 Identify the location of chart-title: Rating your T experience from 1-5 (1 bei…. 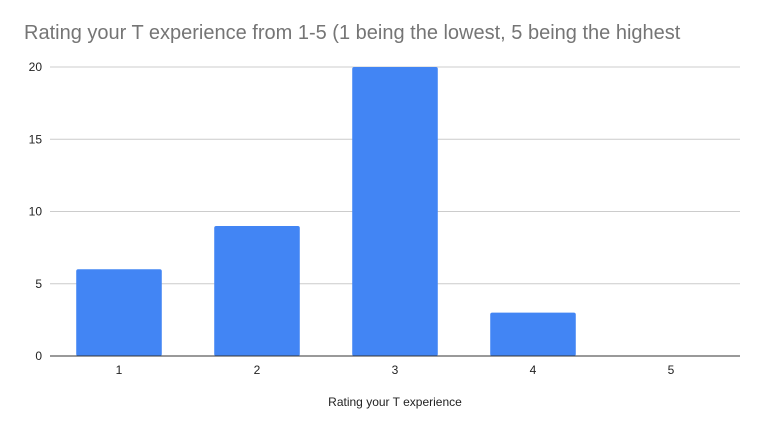
(352, 33).